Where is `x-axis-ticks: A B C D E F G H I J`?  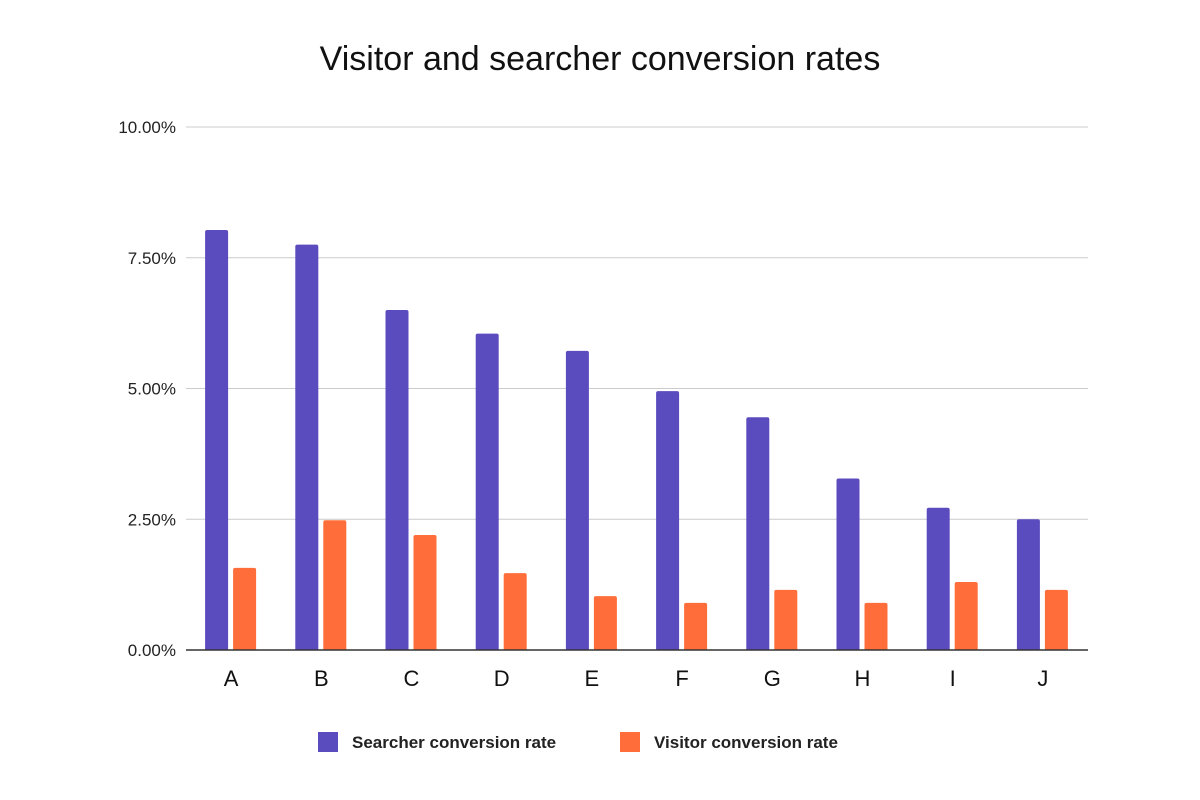
x-axis-ticks: A B C D E F G H I J is located at coordinates (636, 678).